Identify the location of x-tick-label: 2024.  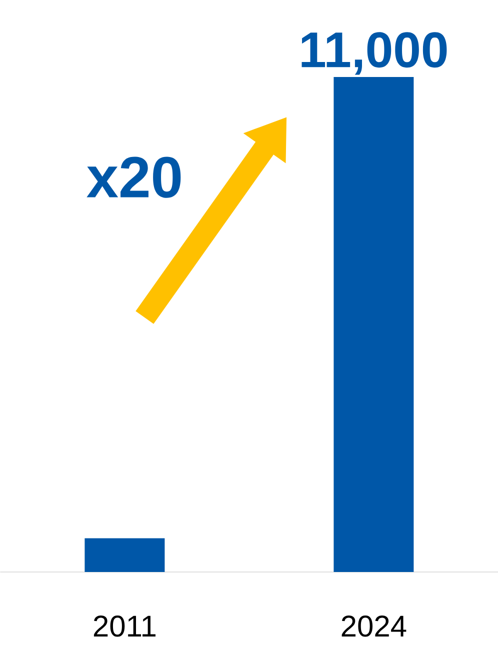
(374, 626).